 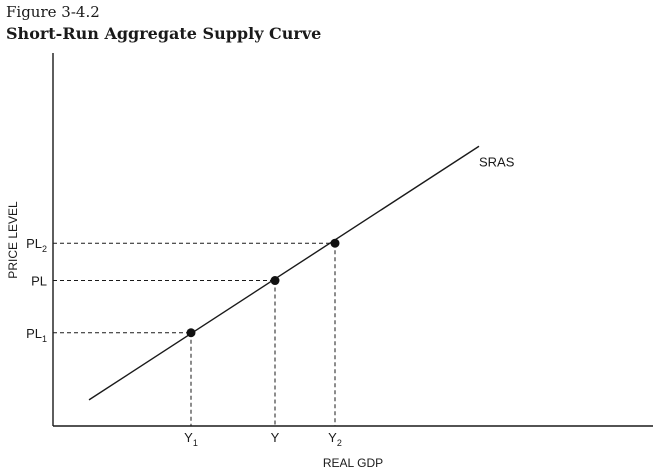 I want to click on figure-title: Short-Run Aggregate Supply Curve, so click(x=164, y=33).